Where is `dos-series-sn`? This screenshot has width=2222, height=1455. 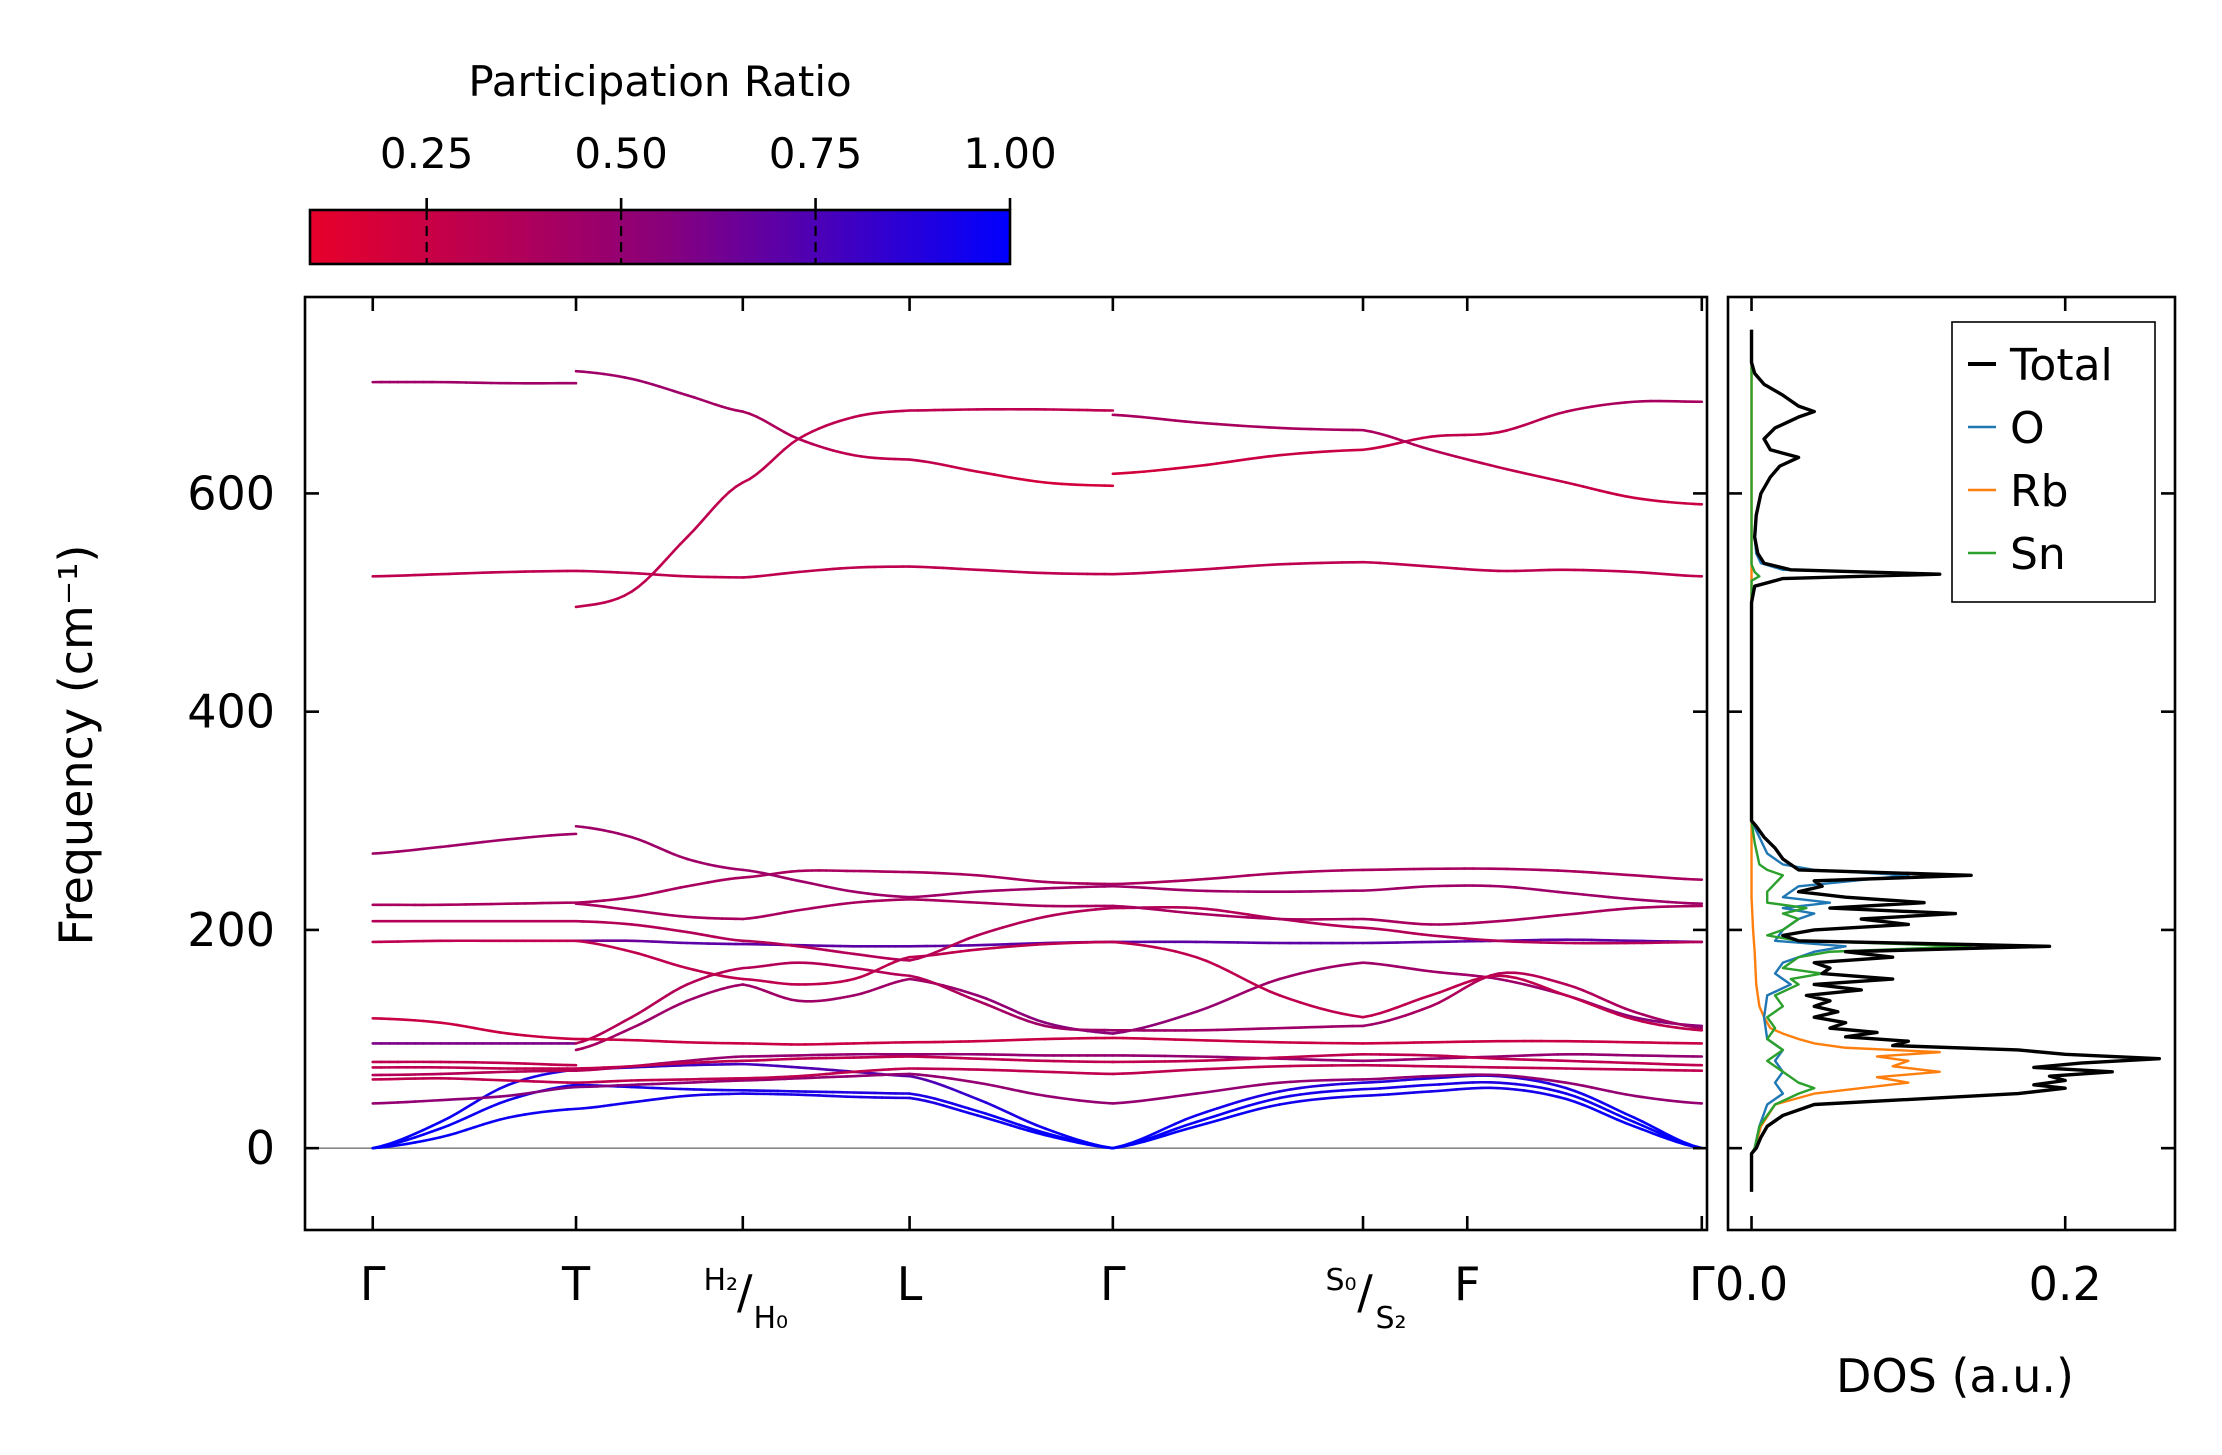
dos-series-sn is located at coordinates (1861, 760).